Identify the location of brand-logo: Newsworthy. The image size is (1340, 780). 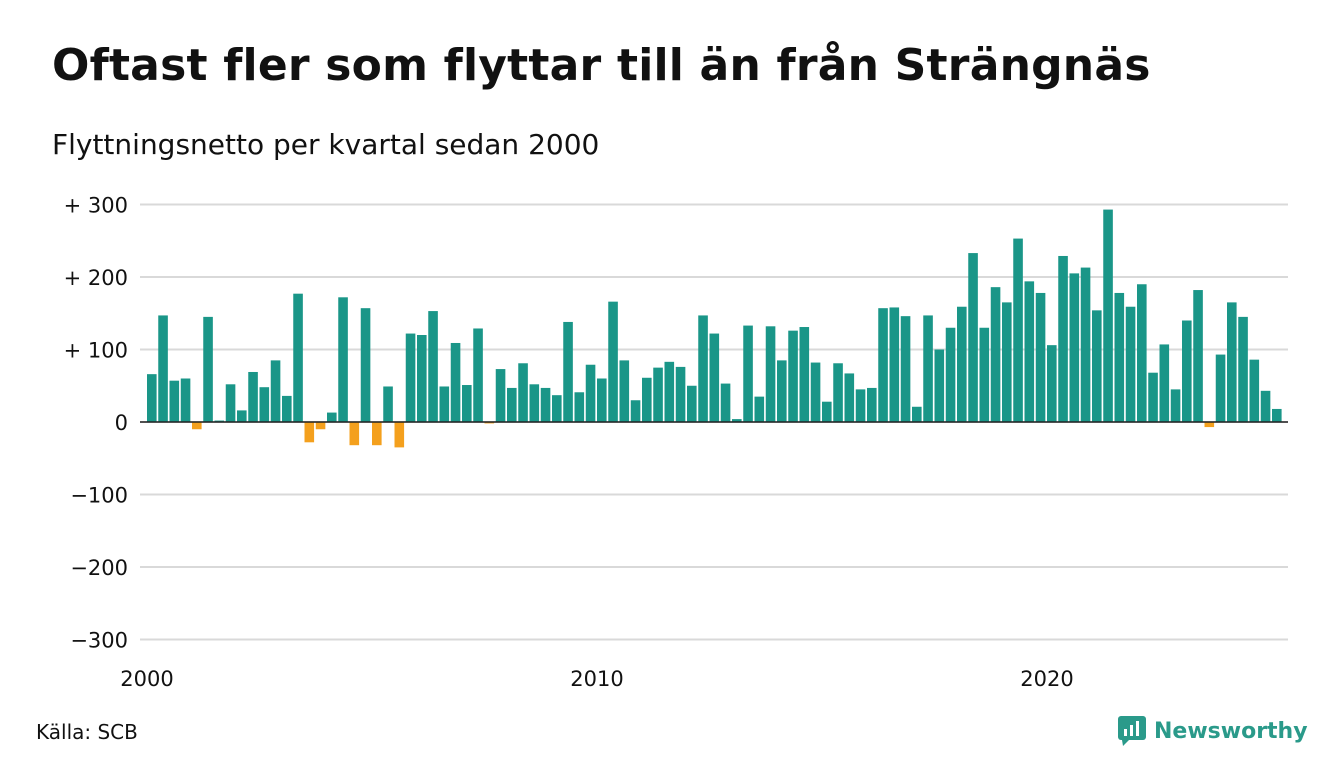
(1213, 731).